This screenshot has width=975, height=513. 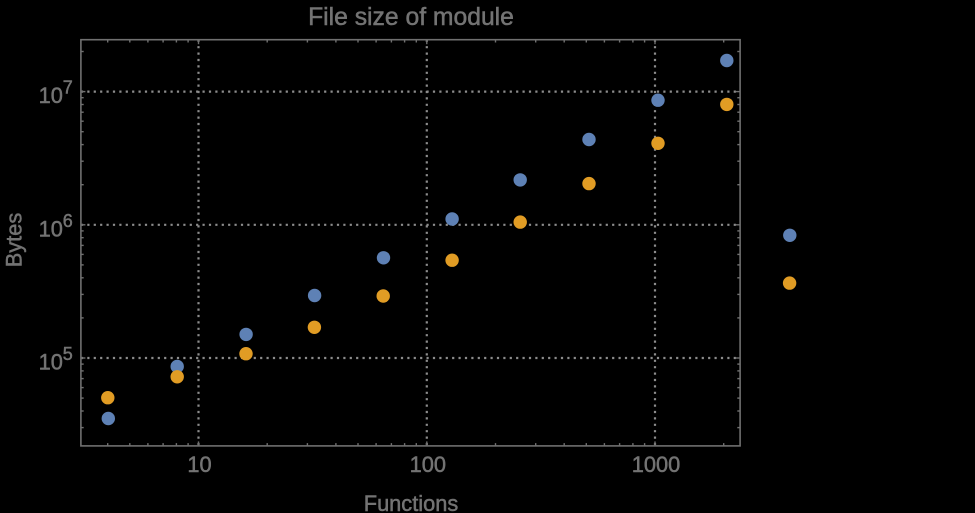 What do you see at coordinates (656, 464) in the screenshot?
I see `svg-text: 1000` at bounding box center [656, 464].